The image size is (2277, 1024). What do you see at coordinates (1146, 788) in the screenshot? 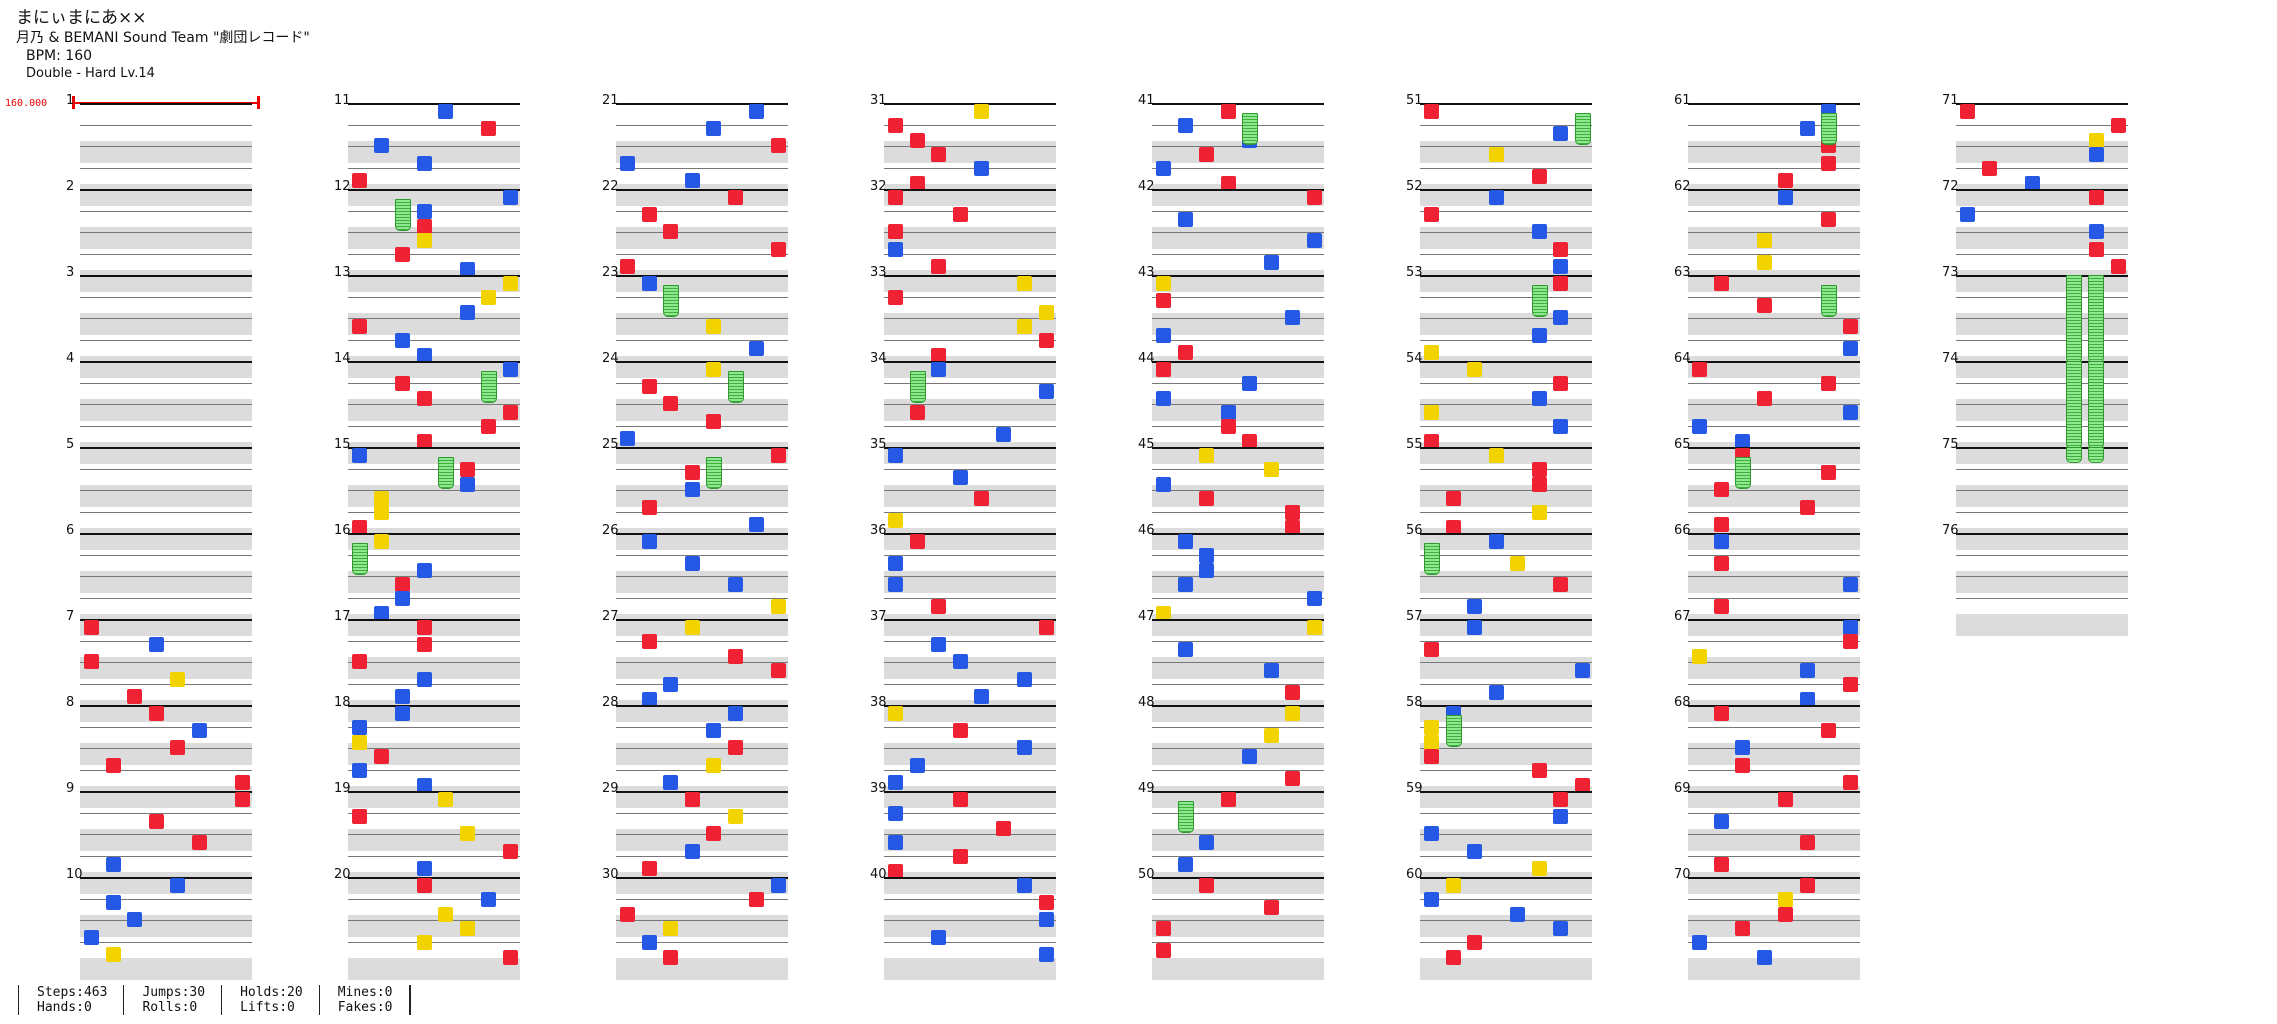
I see `measure-number: 49` at bounding box center [1146, 788].